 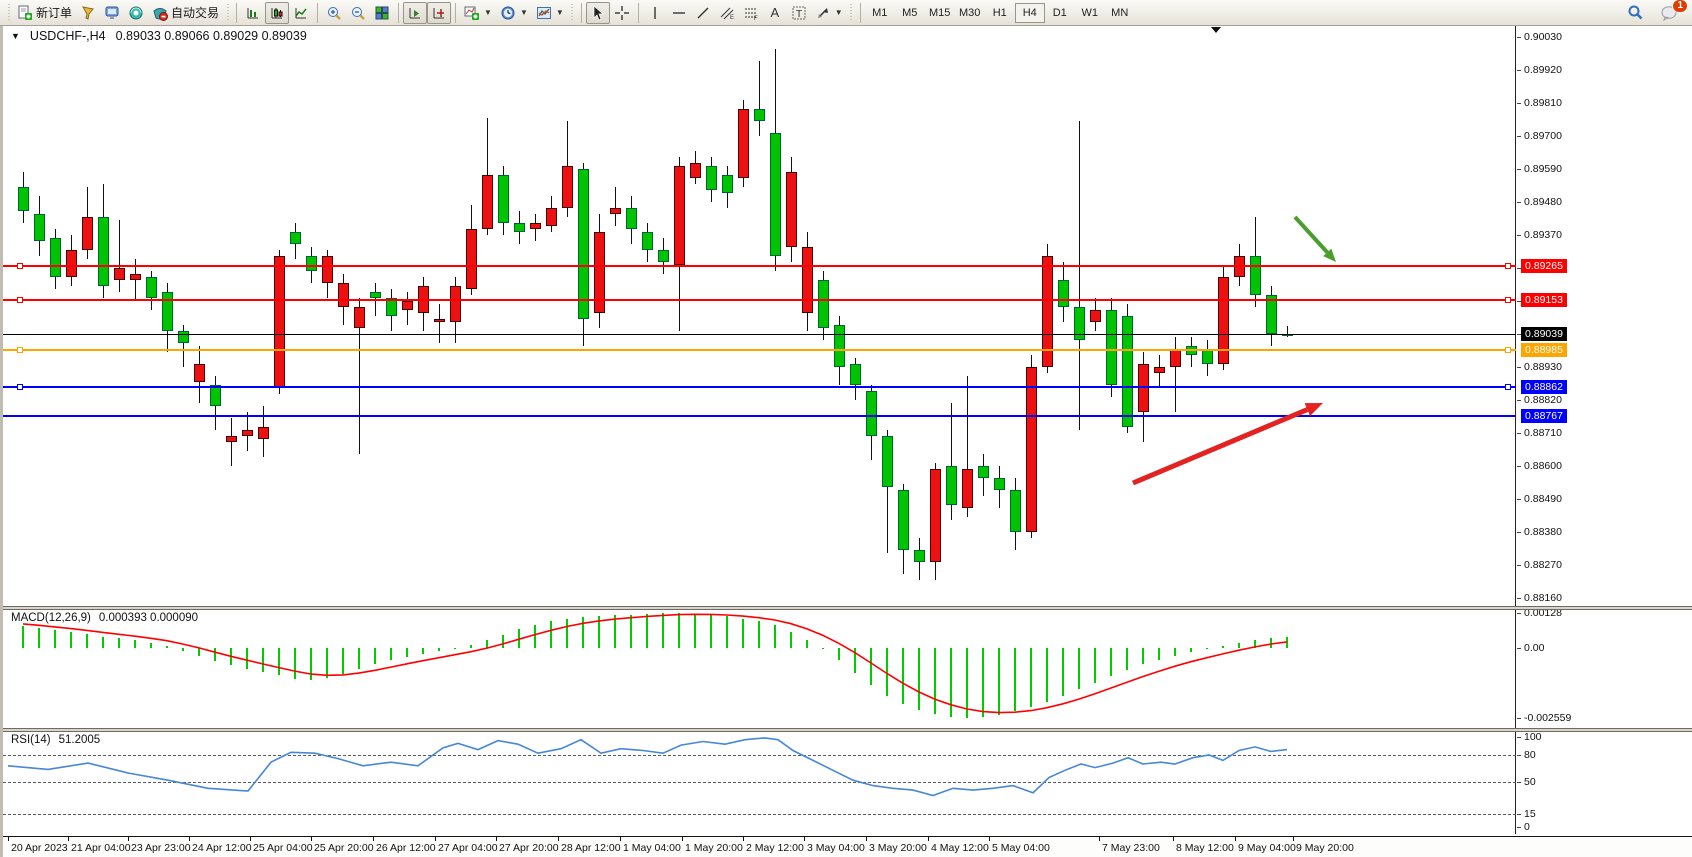 I want to click on zoom-out-button, so click(x=358, y=13).